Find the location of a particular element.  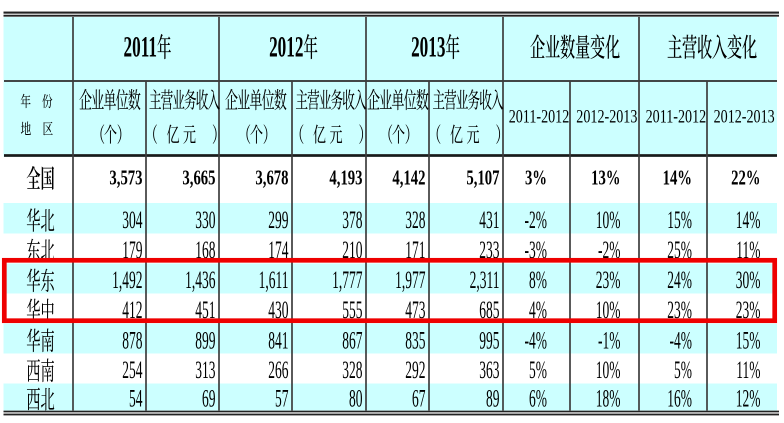

svg-text: 841 is located at coordinates (278, 340).